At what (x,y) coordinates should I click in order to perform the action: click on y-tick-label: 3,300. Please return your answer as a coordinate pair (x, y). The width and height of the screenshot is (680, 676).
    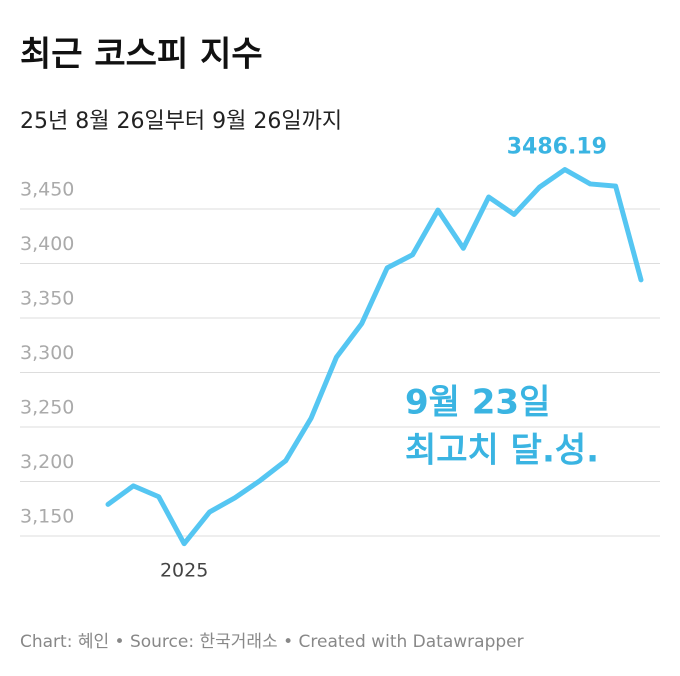
    Looking at the image, I should click on (47, 353).